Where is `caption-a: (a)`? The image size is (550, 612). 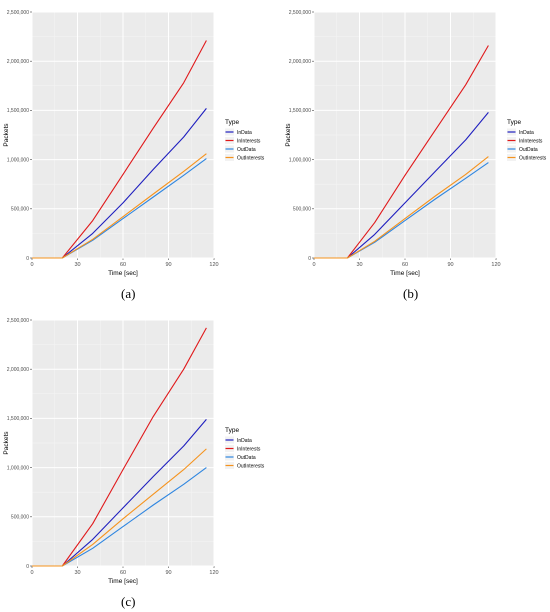
caption-a: (a) is located at coordinates (128, 293).